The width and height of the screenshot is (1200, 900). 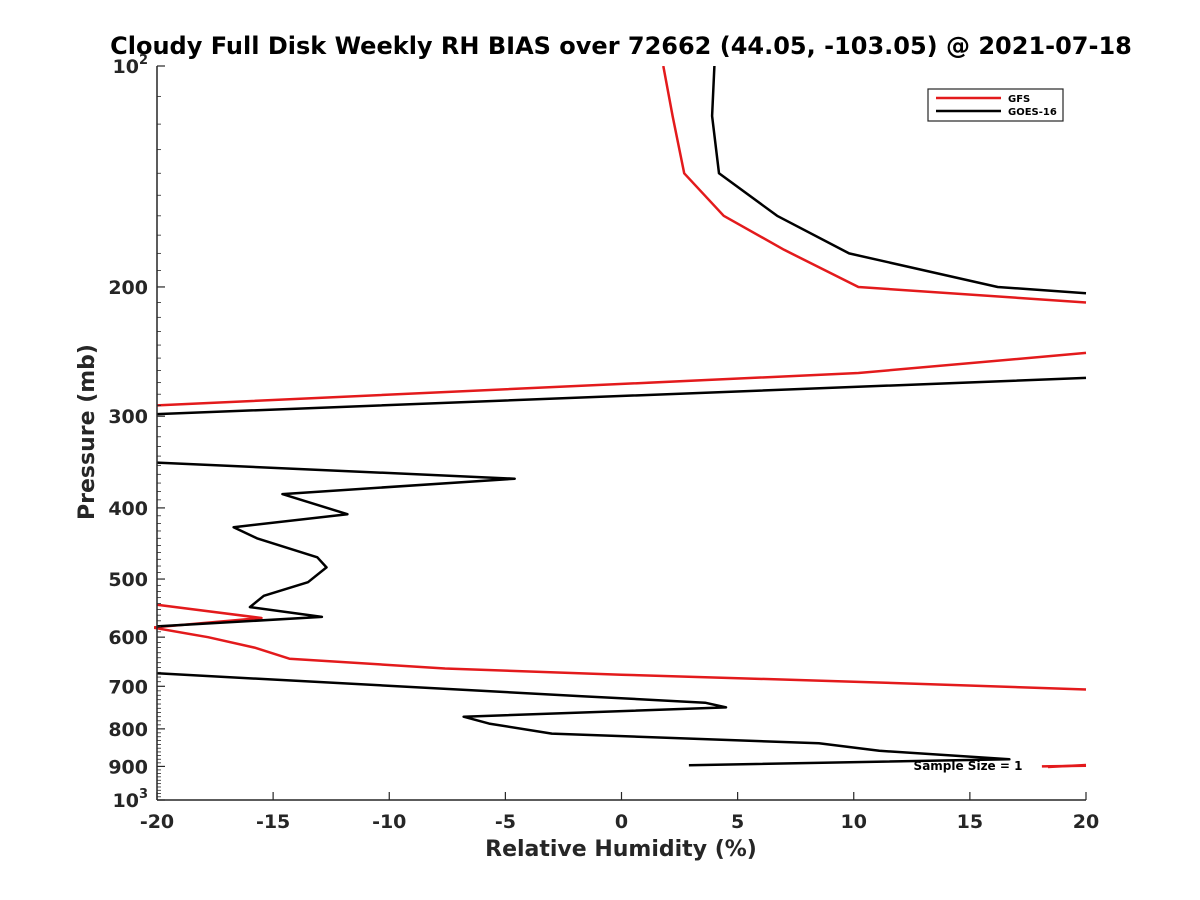 What do you see at coordinates (128, 417) in the screenshot?
I see `y-tick-label: 300` at bounding box center [128, 417].